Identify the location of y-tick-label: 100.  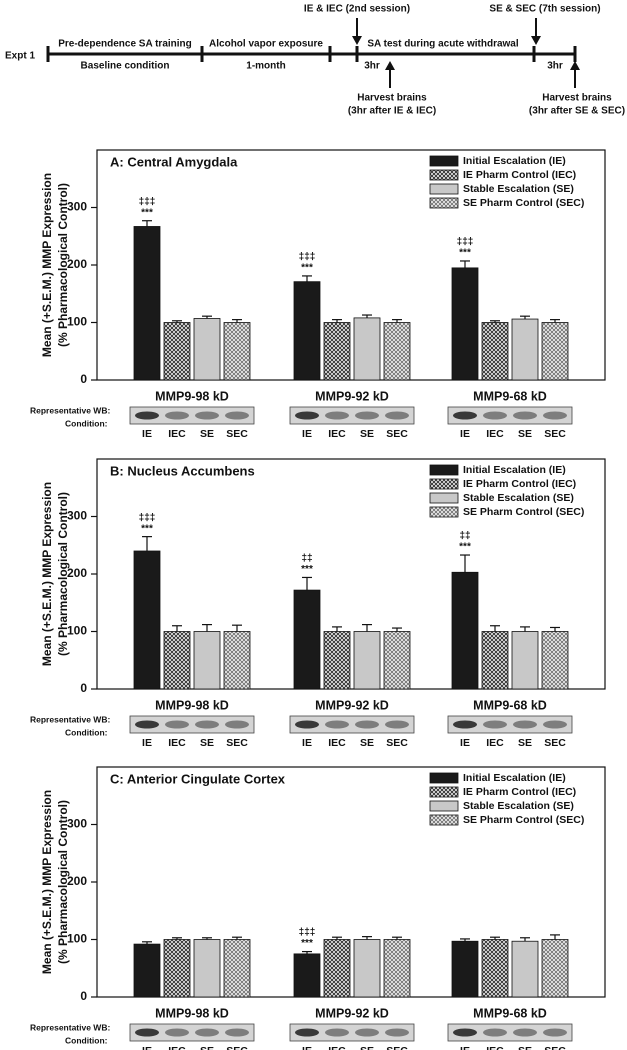
(77, 631).